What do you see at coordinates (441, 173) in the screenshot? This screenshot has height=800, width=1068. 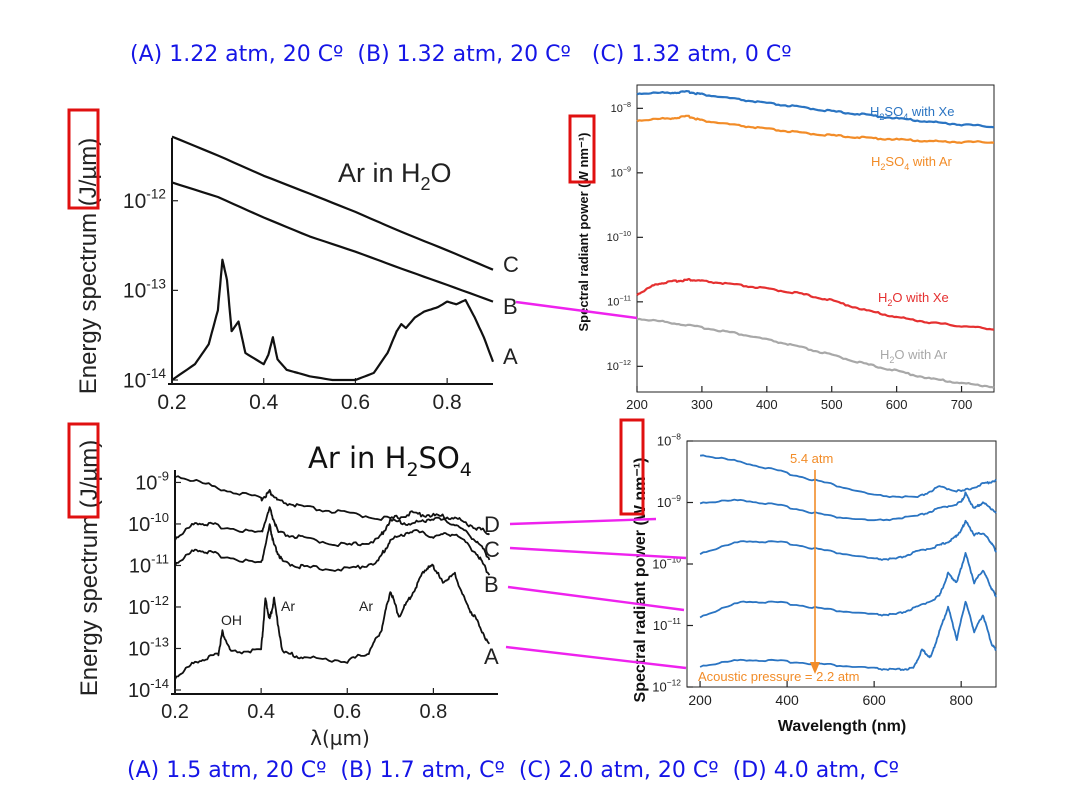 I see `title-text: O` at bounding box center [441, 173].